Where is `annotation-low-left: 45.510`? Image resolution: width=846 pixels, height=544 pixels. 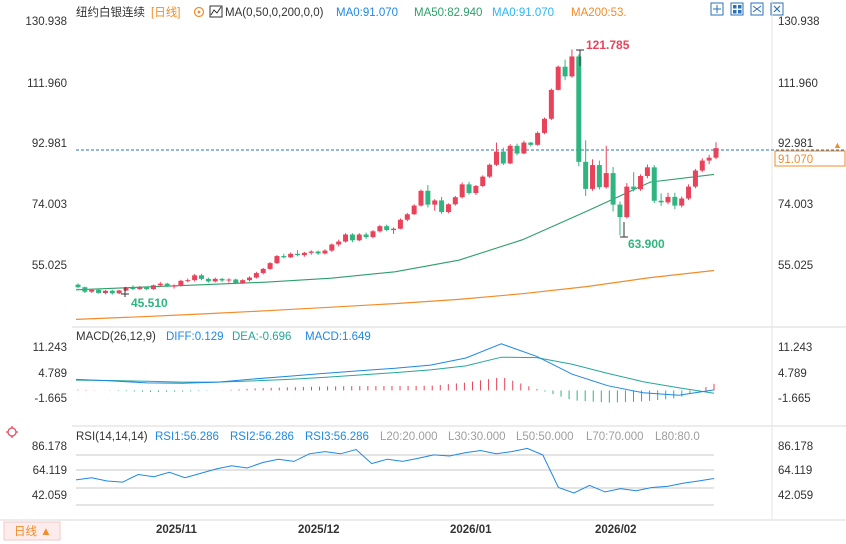 annotation-low-left: 45.510 is located at coordinates (144, 298).